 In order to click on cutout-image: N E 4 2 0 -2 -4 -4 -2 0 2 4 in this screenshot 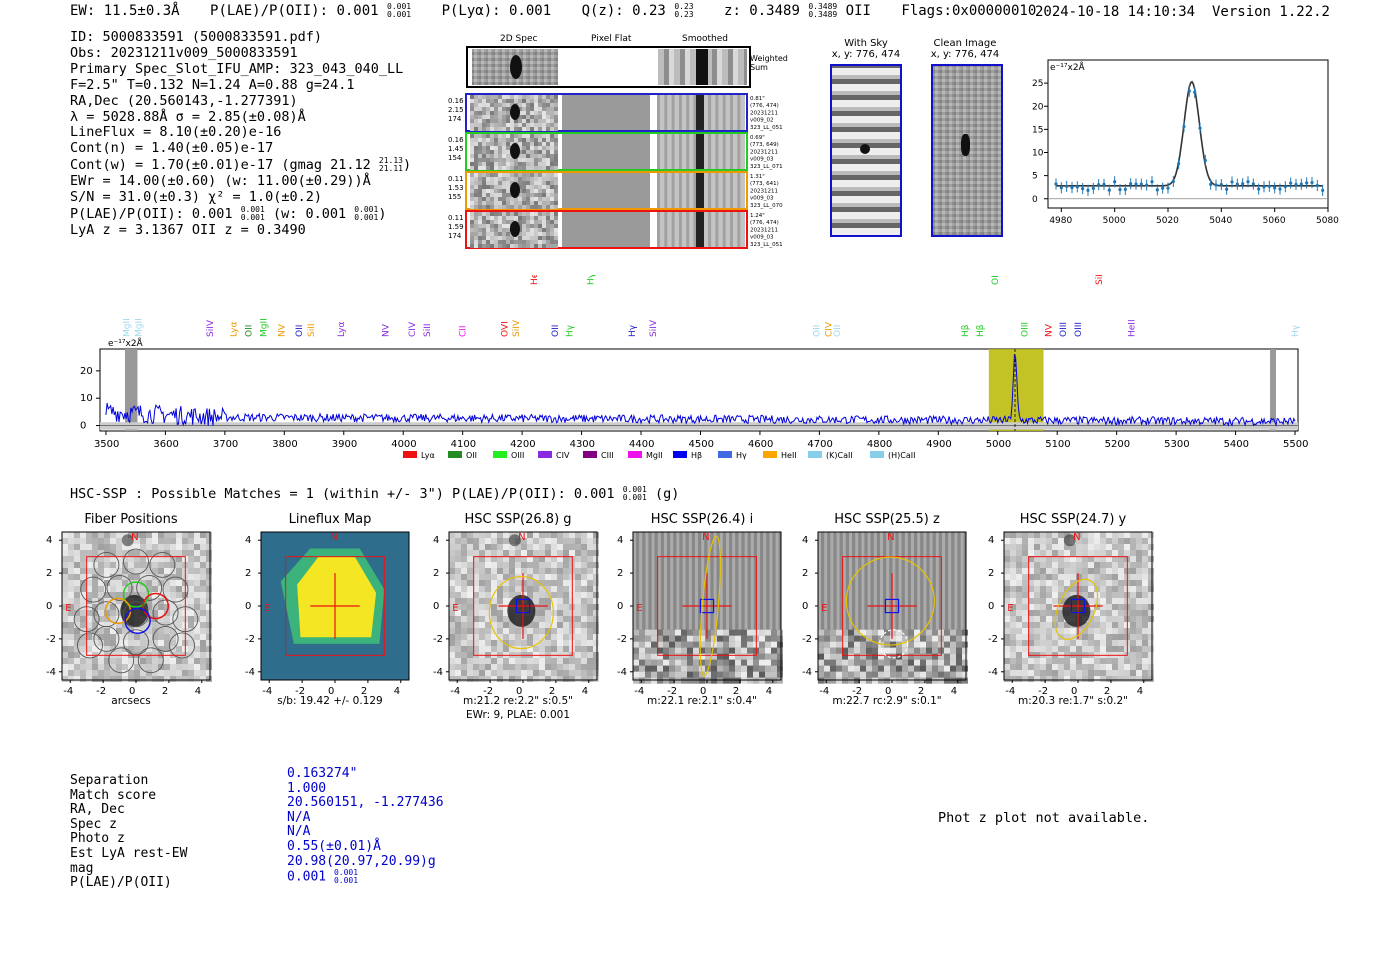, I will do `click(700, 614)`.